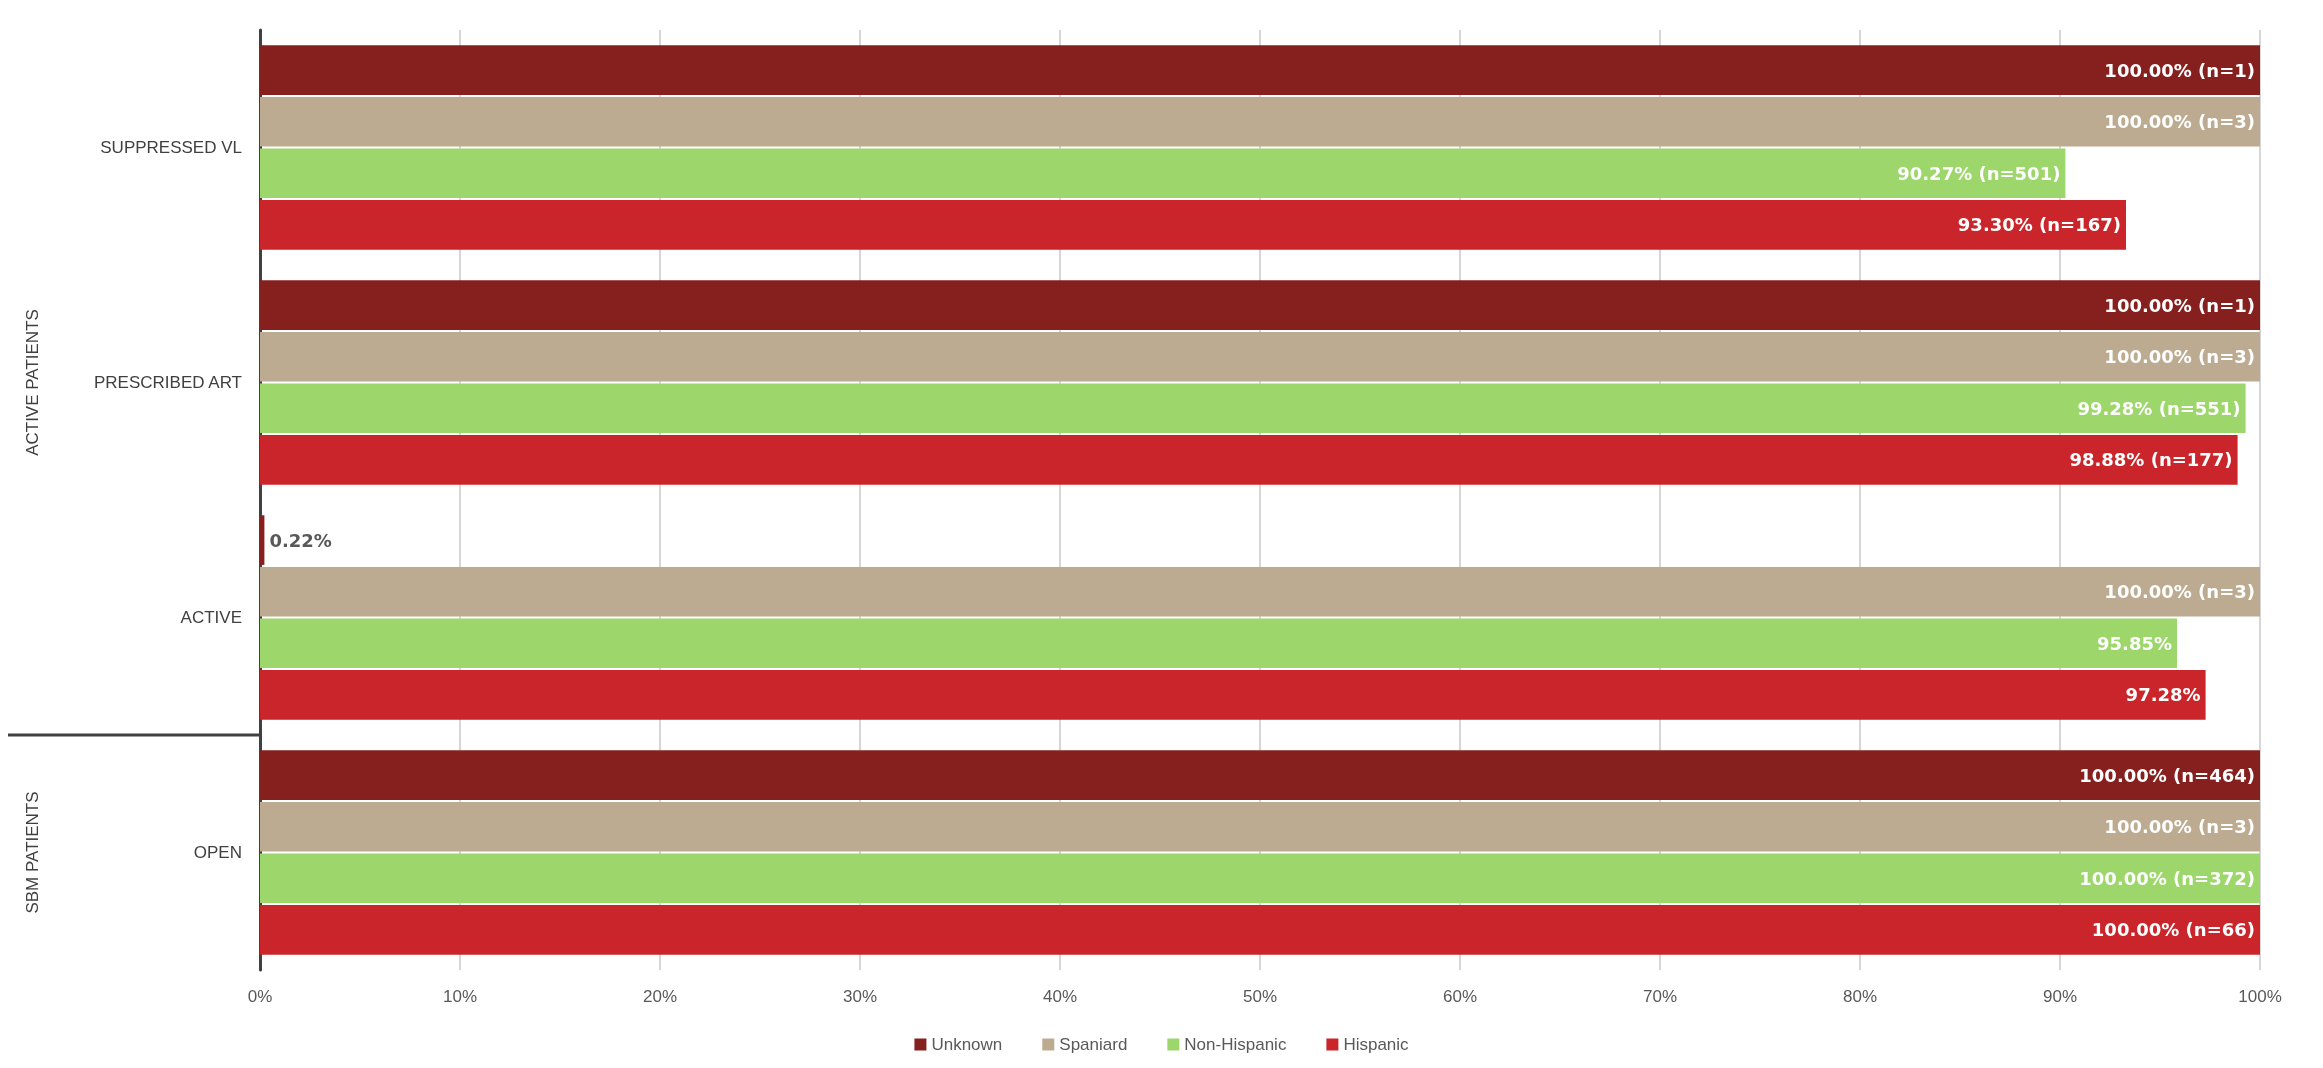 Image resolution: width=2323 pixels, height=1068 pixels. I want to click on y-tick-label: OPEN, so click(217, 852).